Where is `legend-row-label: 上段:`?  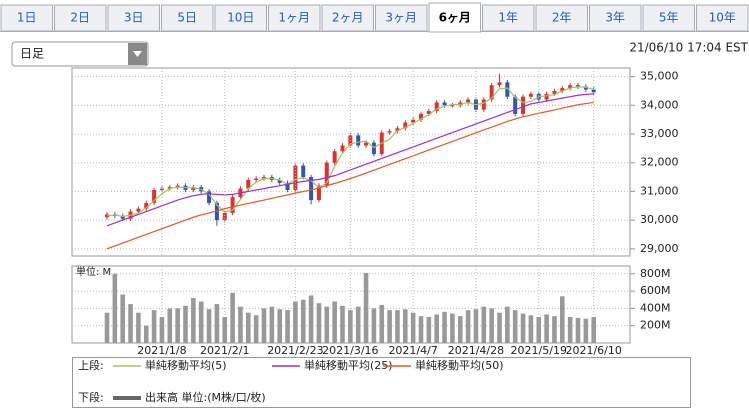
legend-row-label: 上段: is located at coordinates (91, 365).